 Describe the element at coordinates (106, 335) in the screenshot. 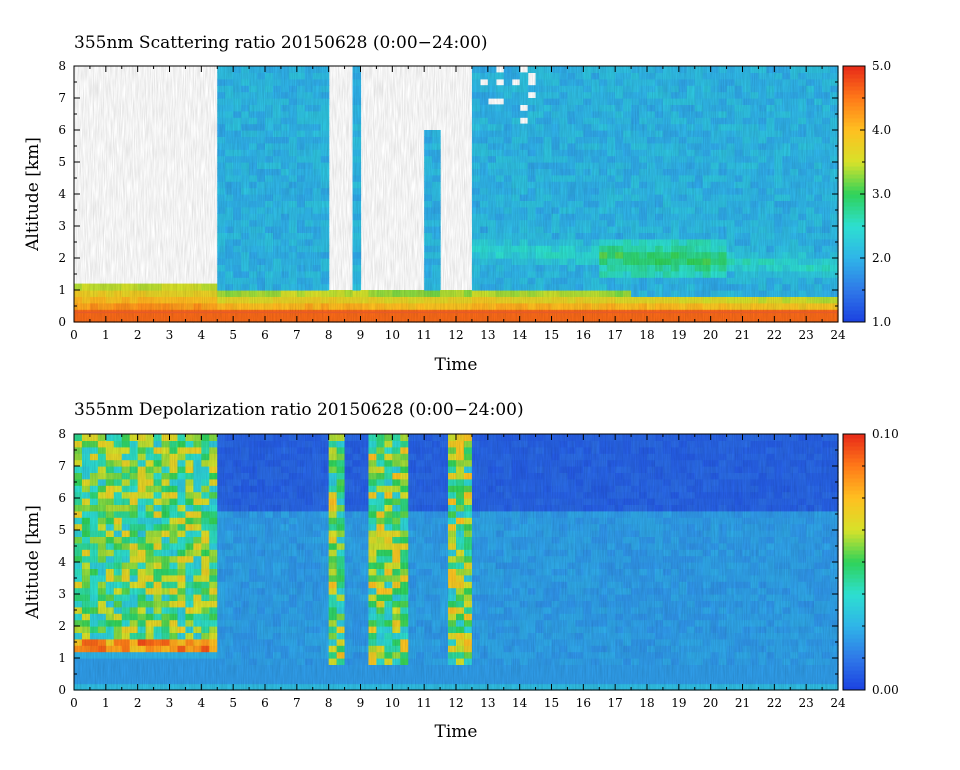

I see `x-tick-label: 1` at that location.